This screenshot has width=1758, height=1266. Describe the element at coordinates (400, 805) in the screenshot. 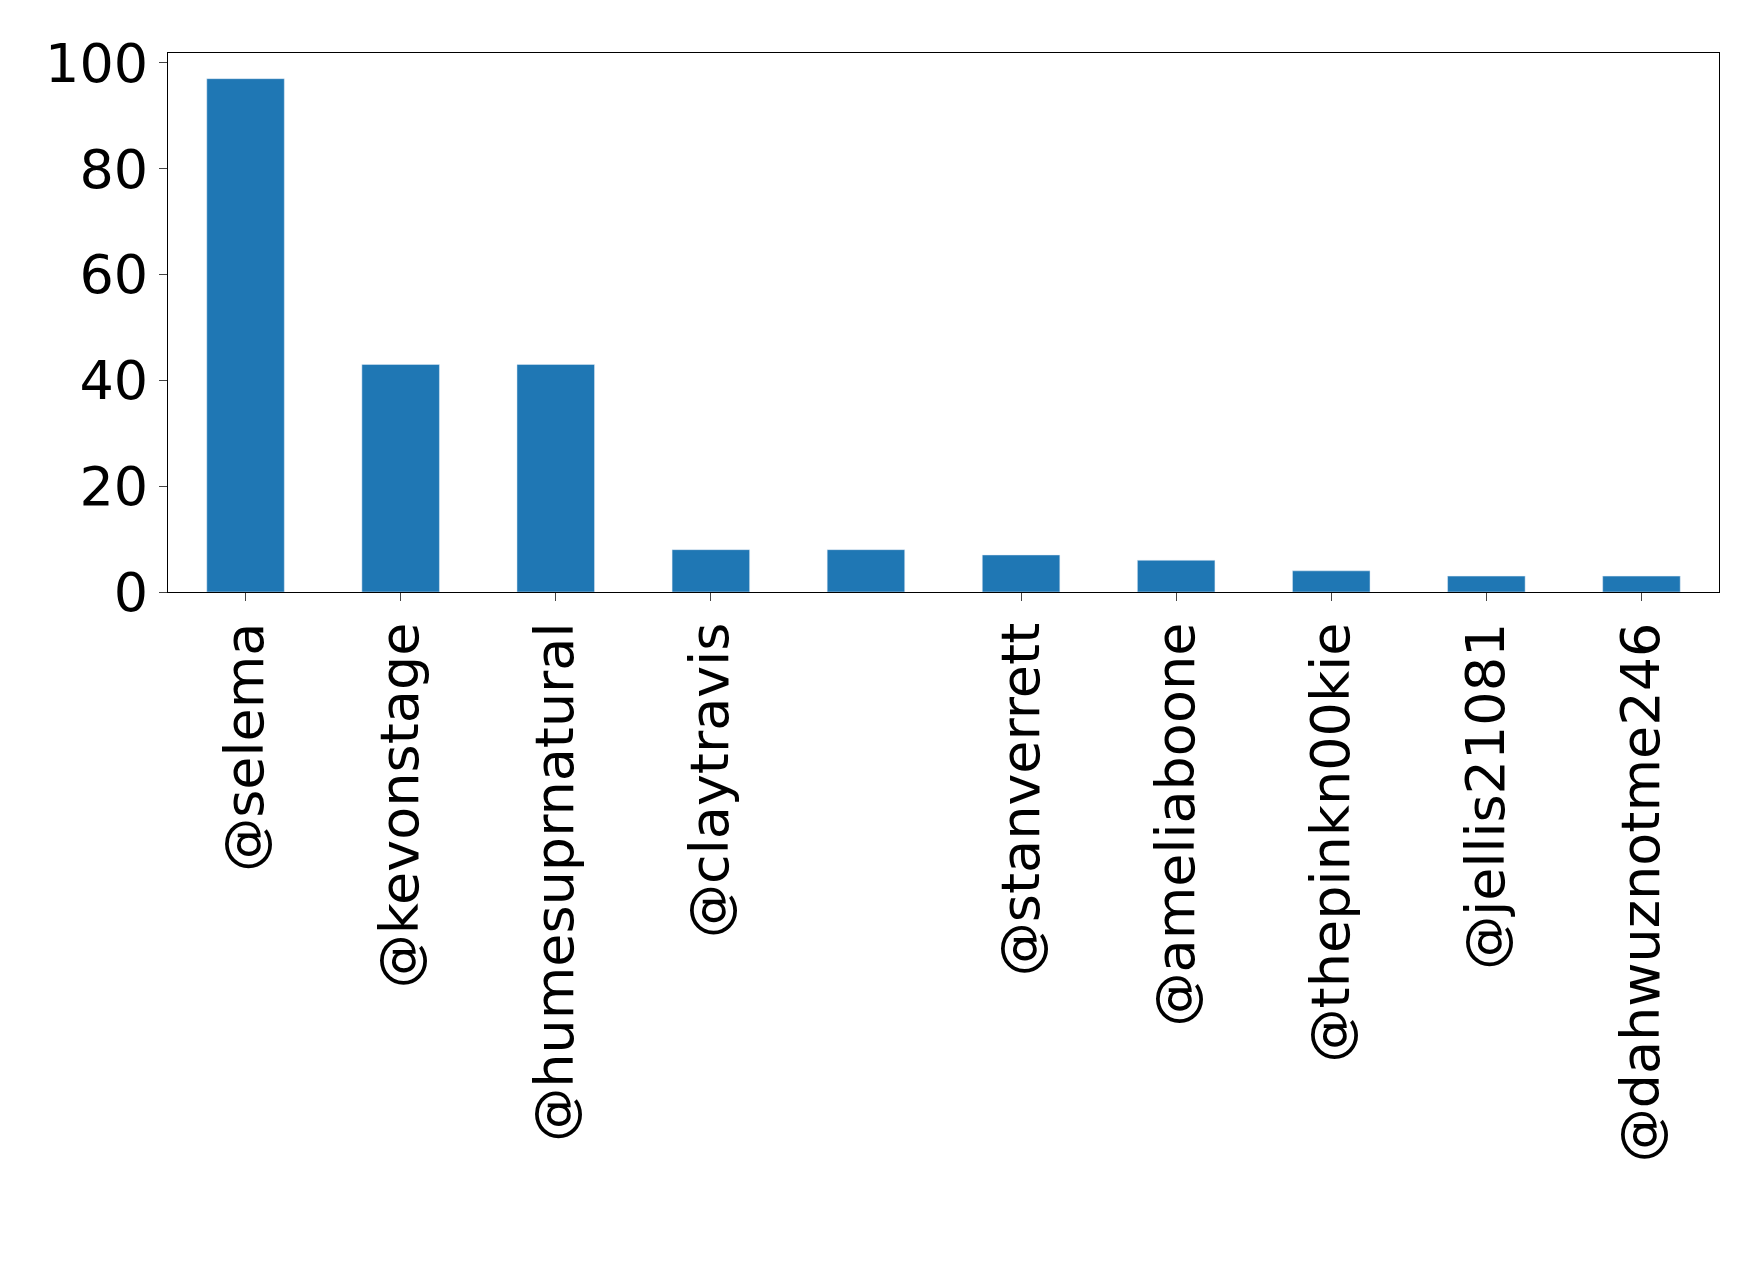

I see `x-tick-label: @kevonstage` at that location.